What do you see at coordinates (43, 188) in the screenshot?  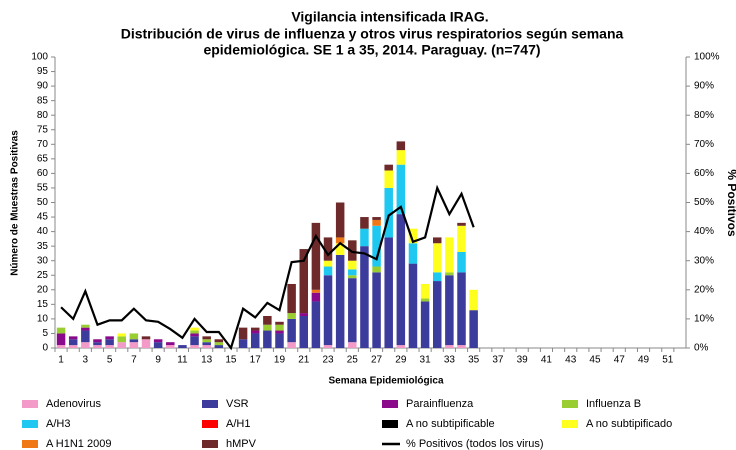 I see `y-tick-label: 55` at bounding box center [43, 188].